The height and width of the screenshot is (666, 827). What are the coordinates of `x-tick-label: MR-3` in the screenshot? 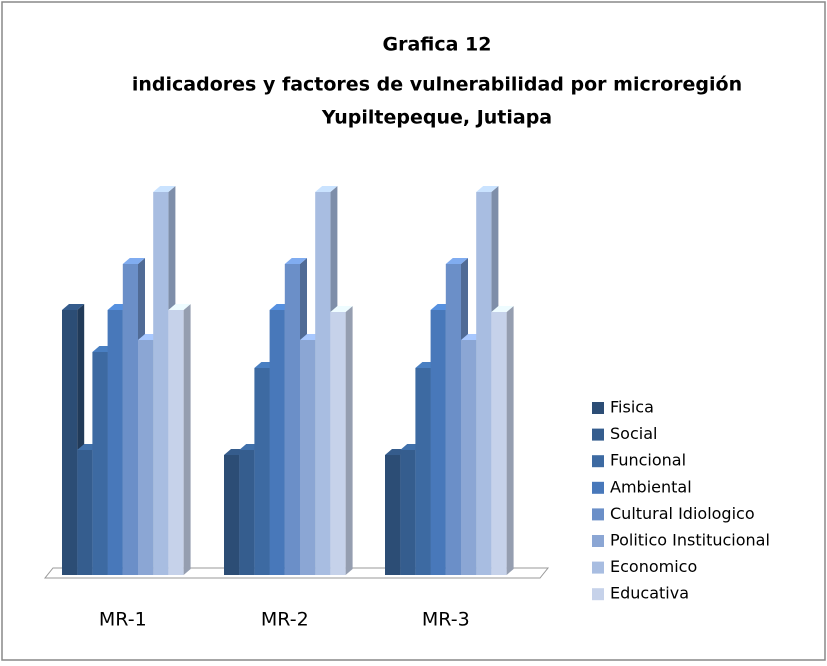 It's located at (446, 620).